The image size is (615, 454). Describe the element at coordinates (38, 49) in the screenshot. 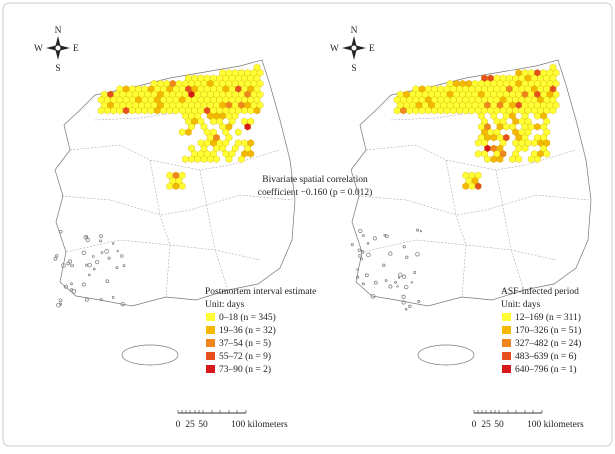

I see `compass-w: W` at that location.